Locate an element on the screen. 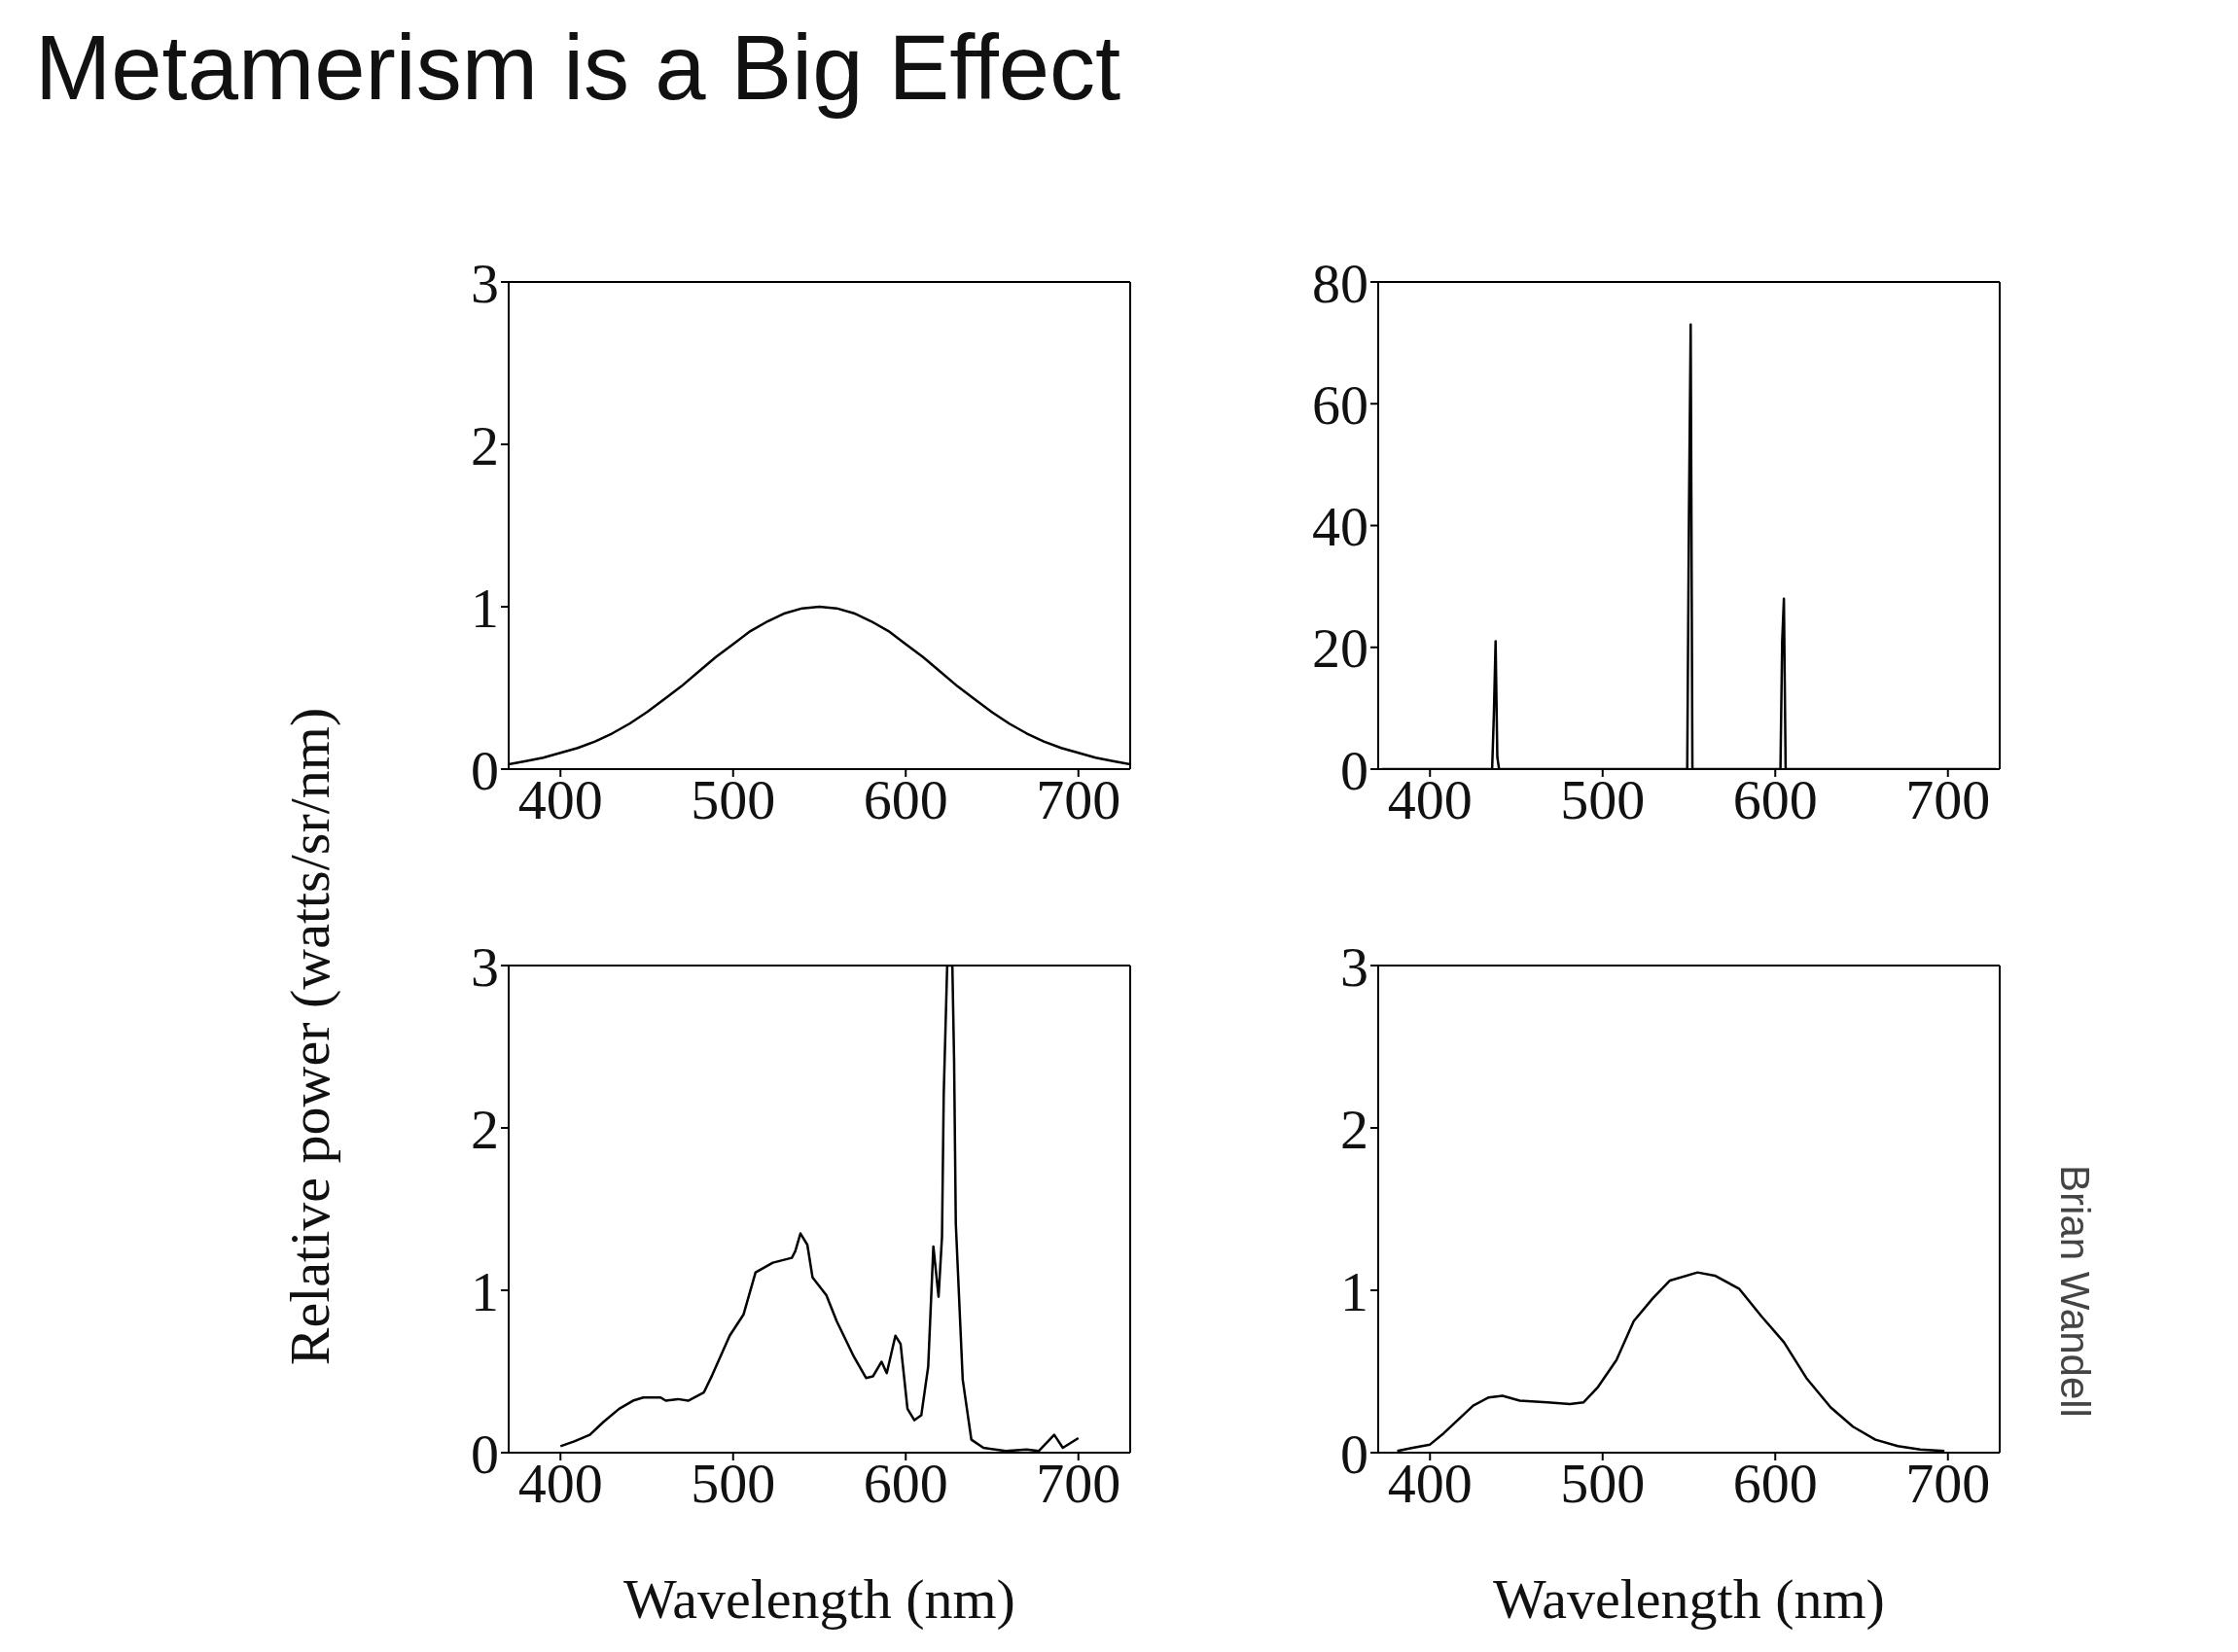 The width and height of the screenshot is (2238, 1652). text: Brian Wandell is located at coordinates (2074, 1291).